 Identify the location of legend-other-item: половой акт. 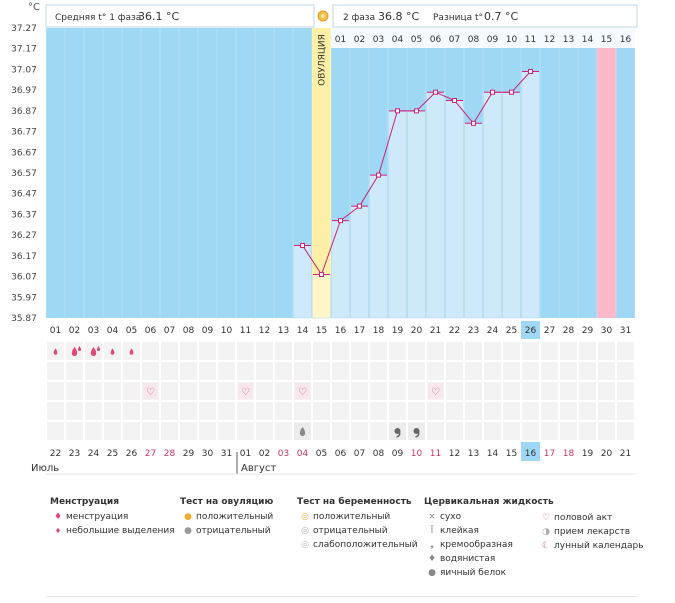
(583, 518).